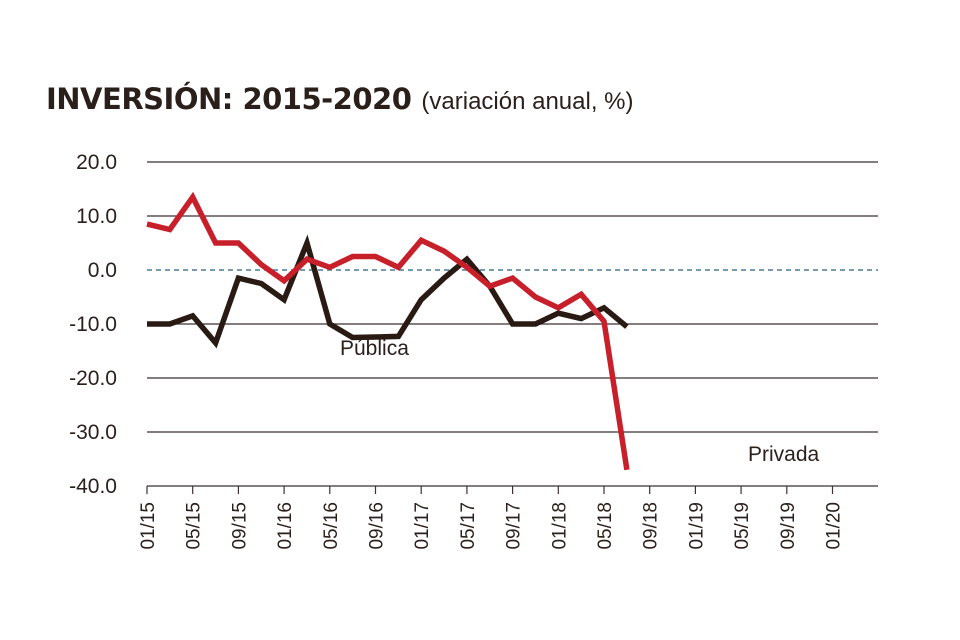  I want to click on x-tick-label: 05/16, so click(331, 526).